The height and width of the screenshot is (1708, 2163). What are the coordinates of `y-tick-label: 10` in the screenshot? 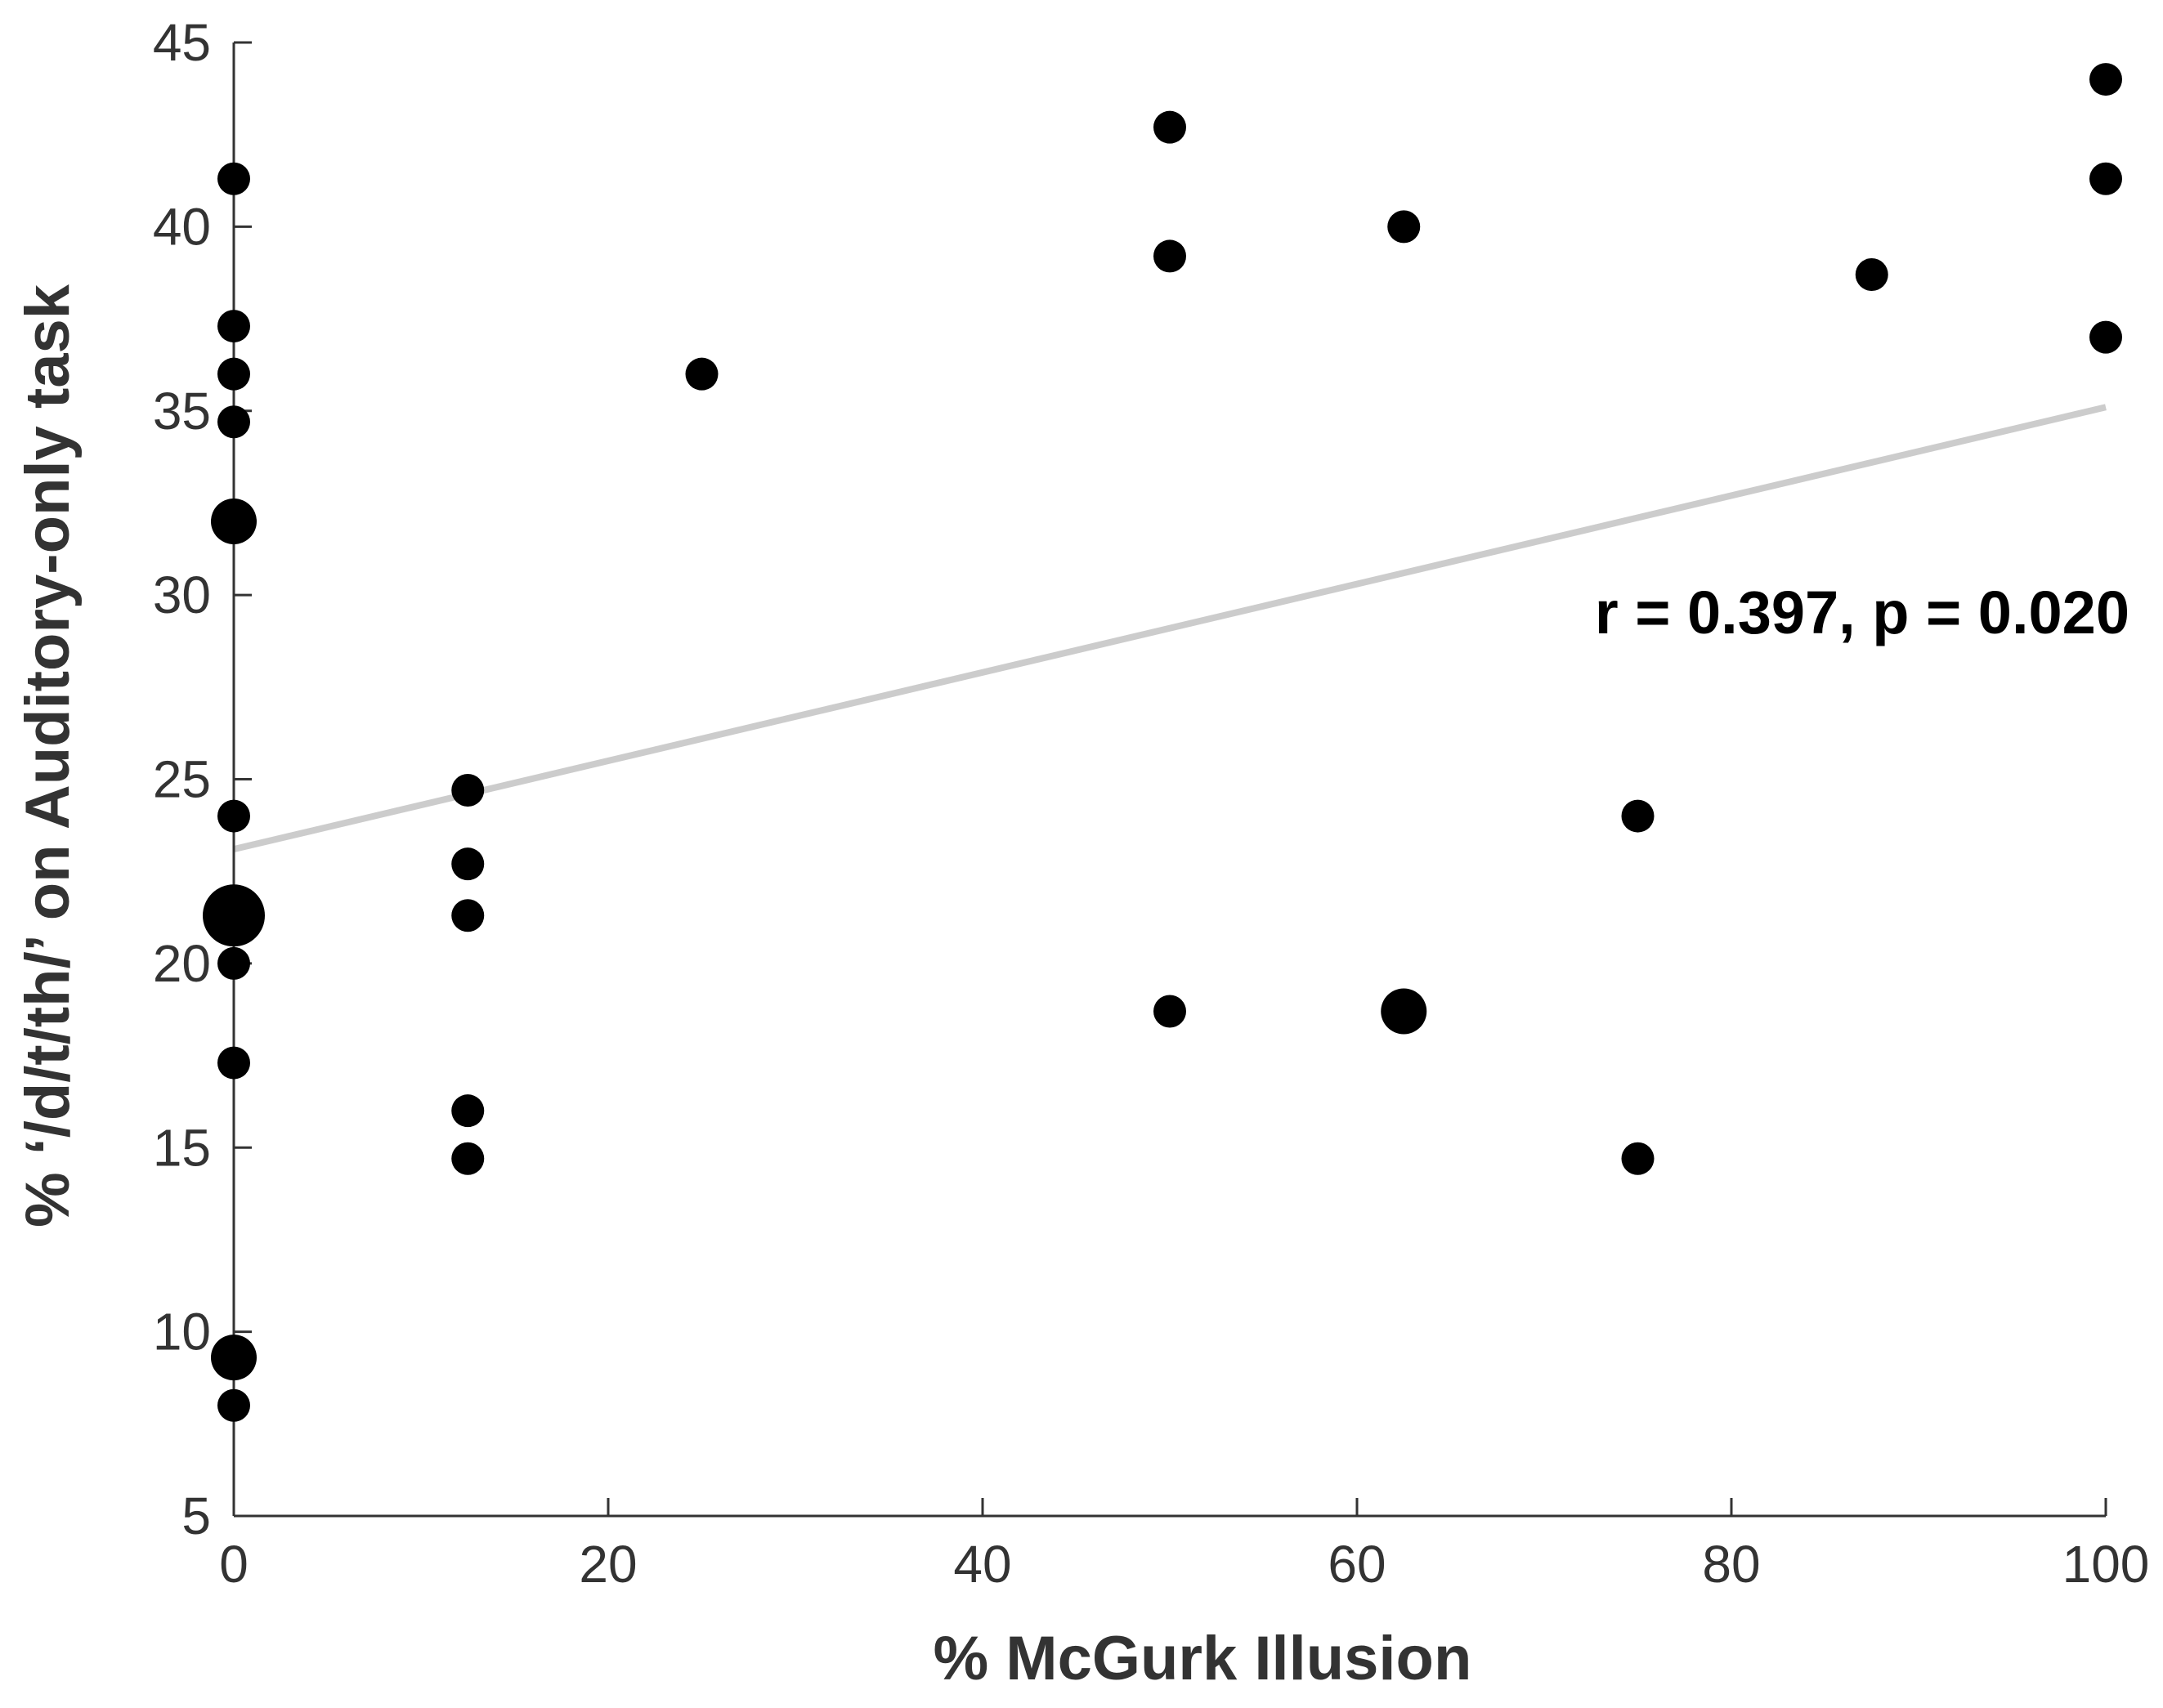 It's located at (182, 1332).